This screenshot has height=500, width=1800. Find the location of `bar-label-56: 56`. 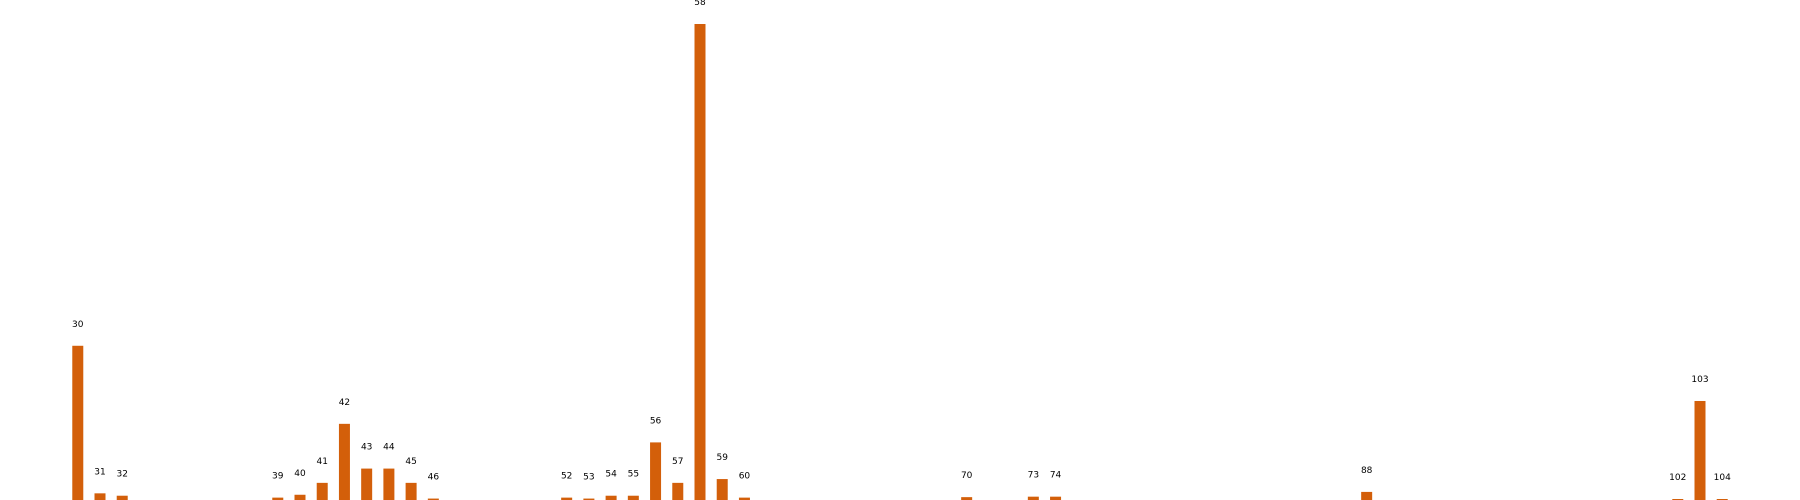

bar-label-56: 56 is located at coordinates (656, 421).